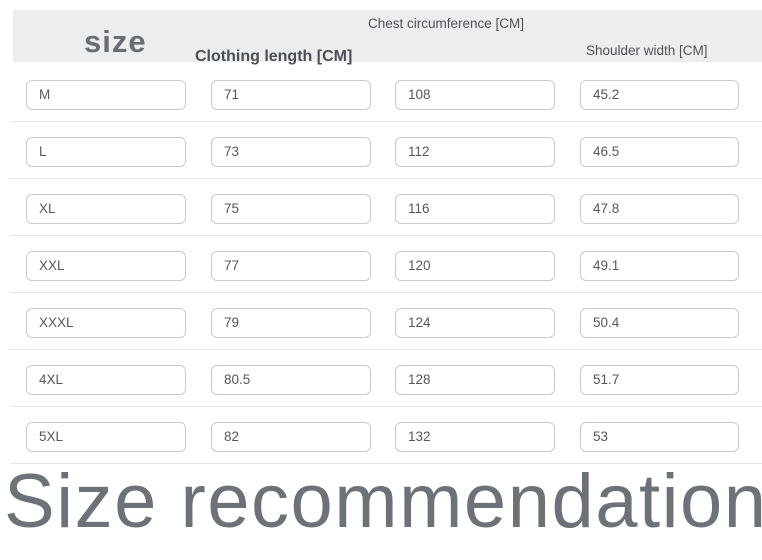 This screenshot has width=762, height=560. Describe the element at coordinates (106, 209) in the screenshot. I see `size-input: XL` at that location.